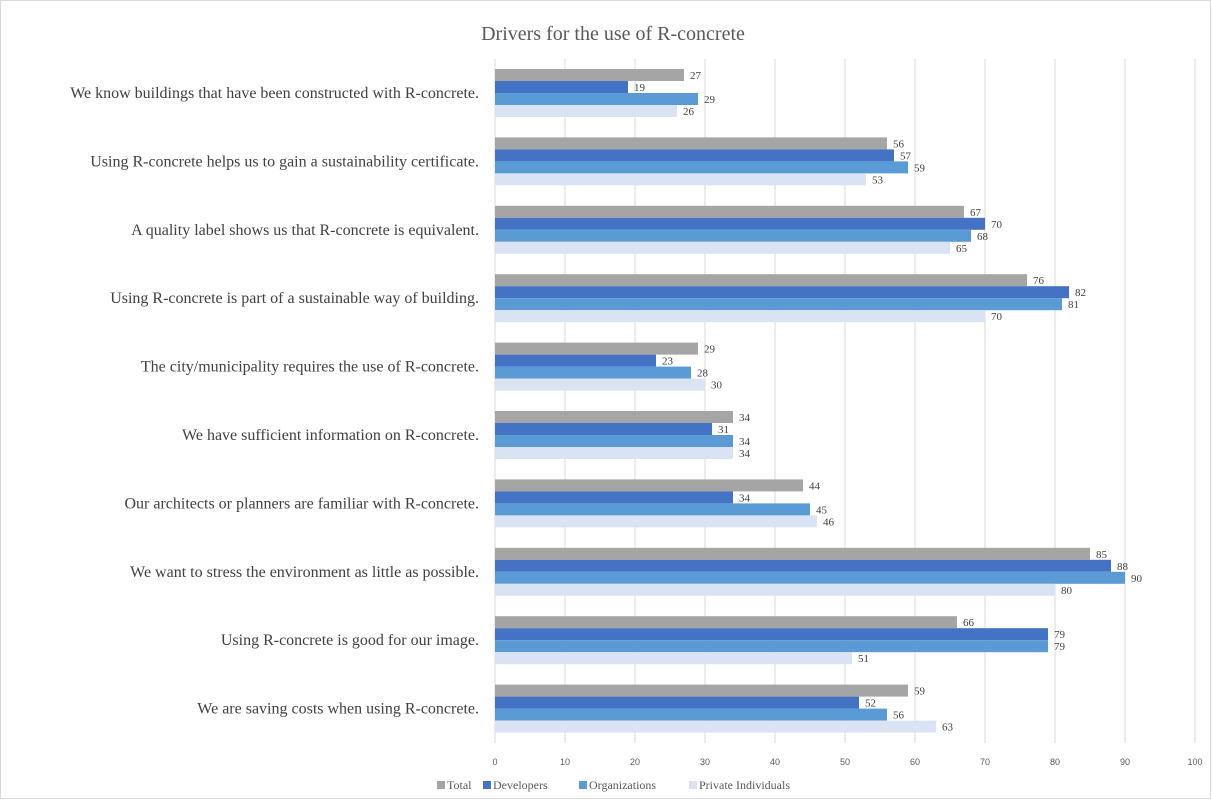 Image resolution: width=1212 pixels, height=801 pixels. What do you see at coordinates (640, 88) in the screenshot?
I see `data-label: 19` at bounding box center [640, 88].